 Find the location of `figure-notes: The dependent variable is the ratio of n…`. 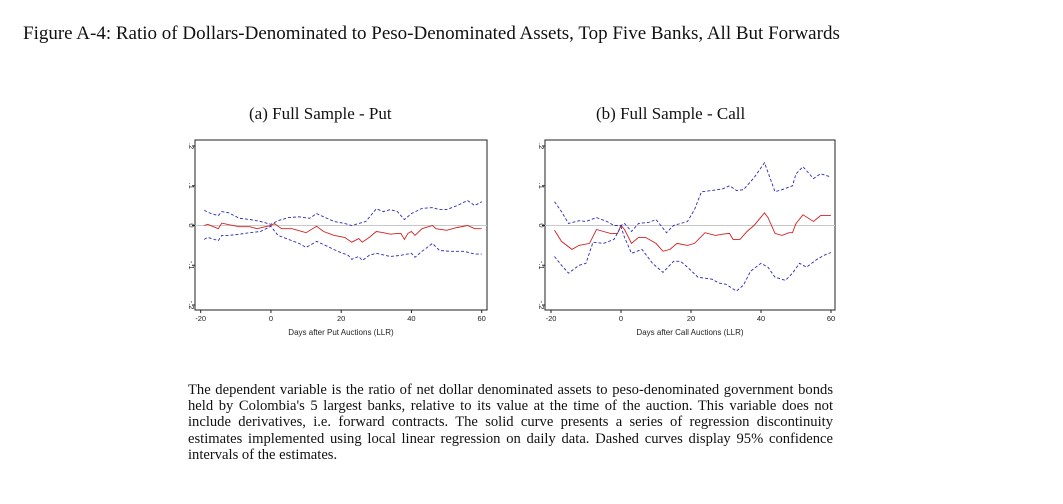

figure-notes: The dependent variable is the ratio of n… is located at coordinates (510, 422).